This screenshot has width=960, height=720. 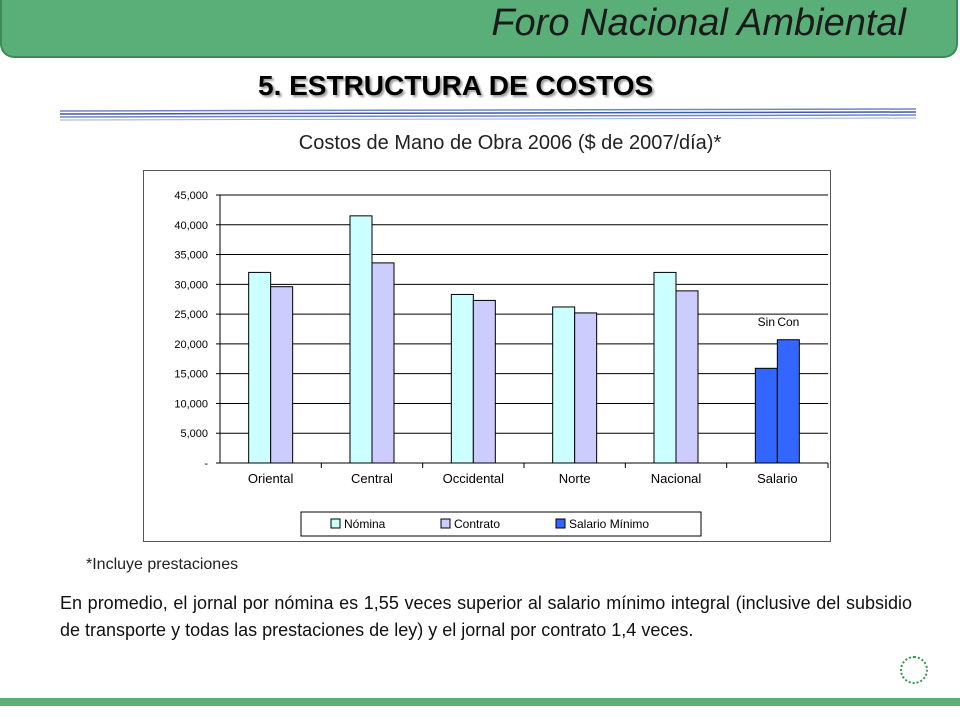 I want to click on legend-label: Nómina, so click(x=365, y=524).